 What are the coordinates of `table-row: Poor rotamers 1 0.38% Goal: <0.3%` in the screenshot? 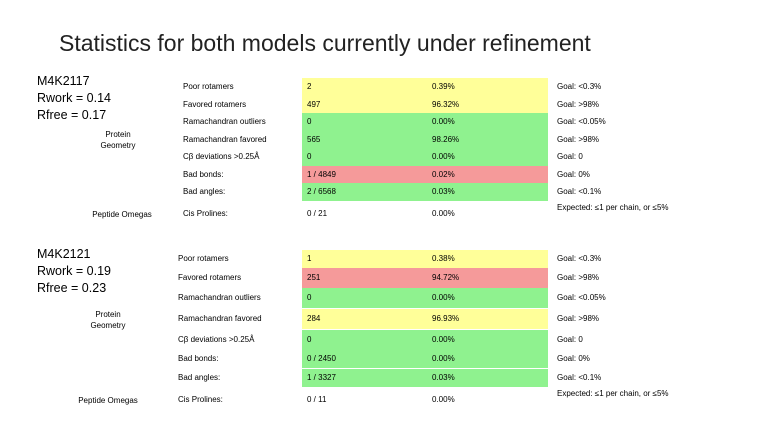 It's located at (384, 259).